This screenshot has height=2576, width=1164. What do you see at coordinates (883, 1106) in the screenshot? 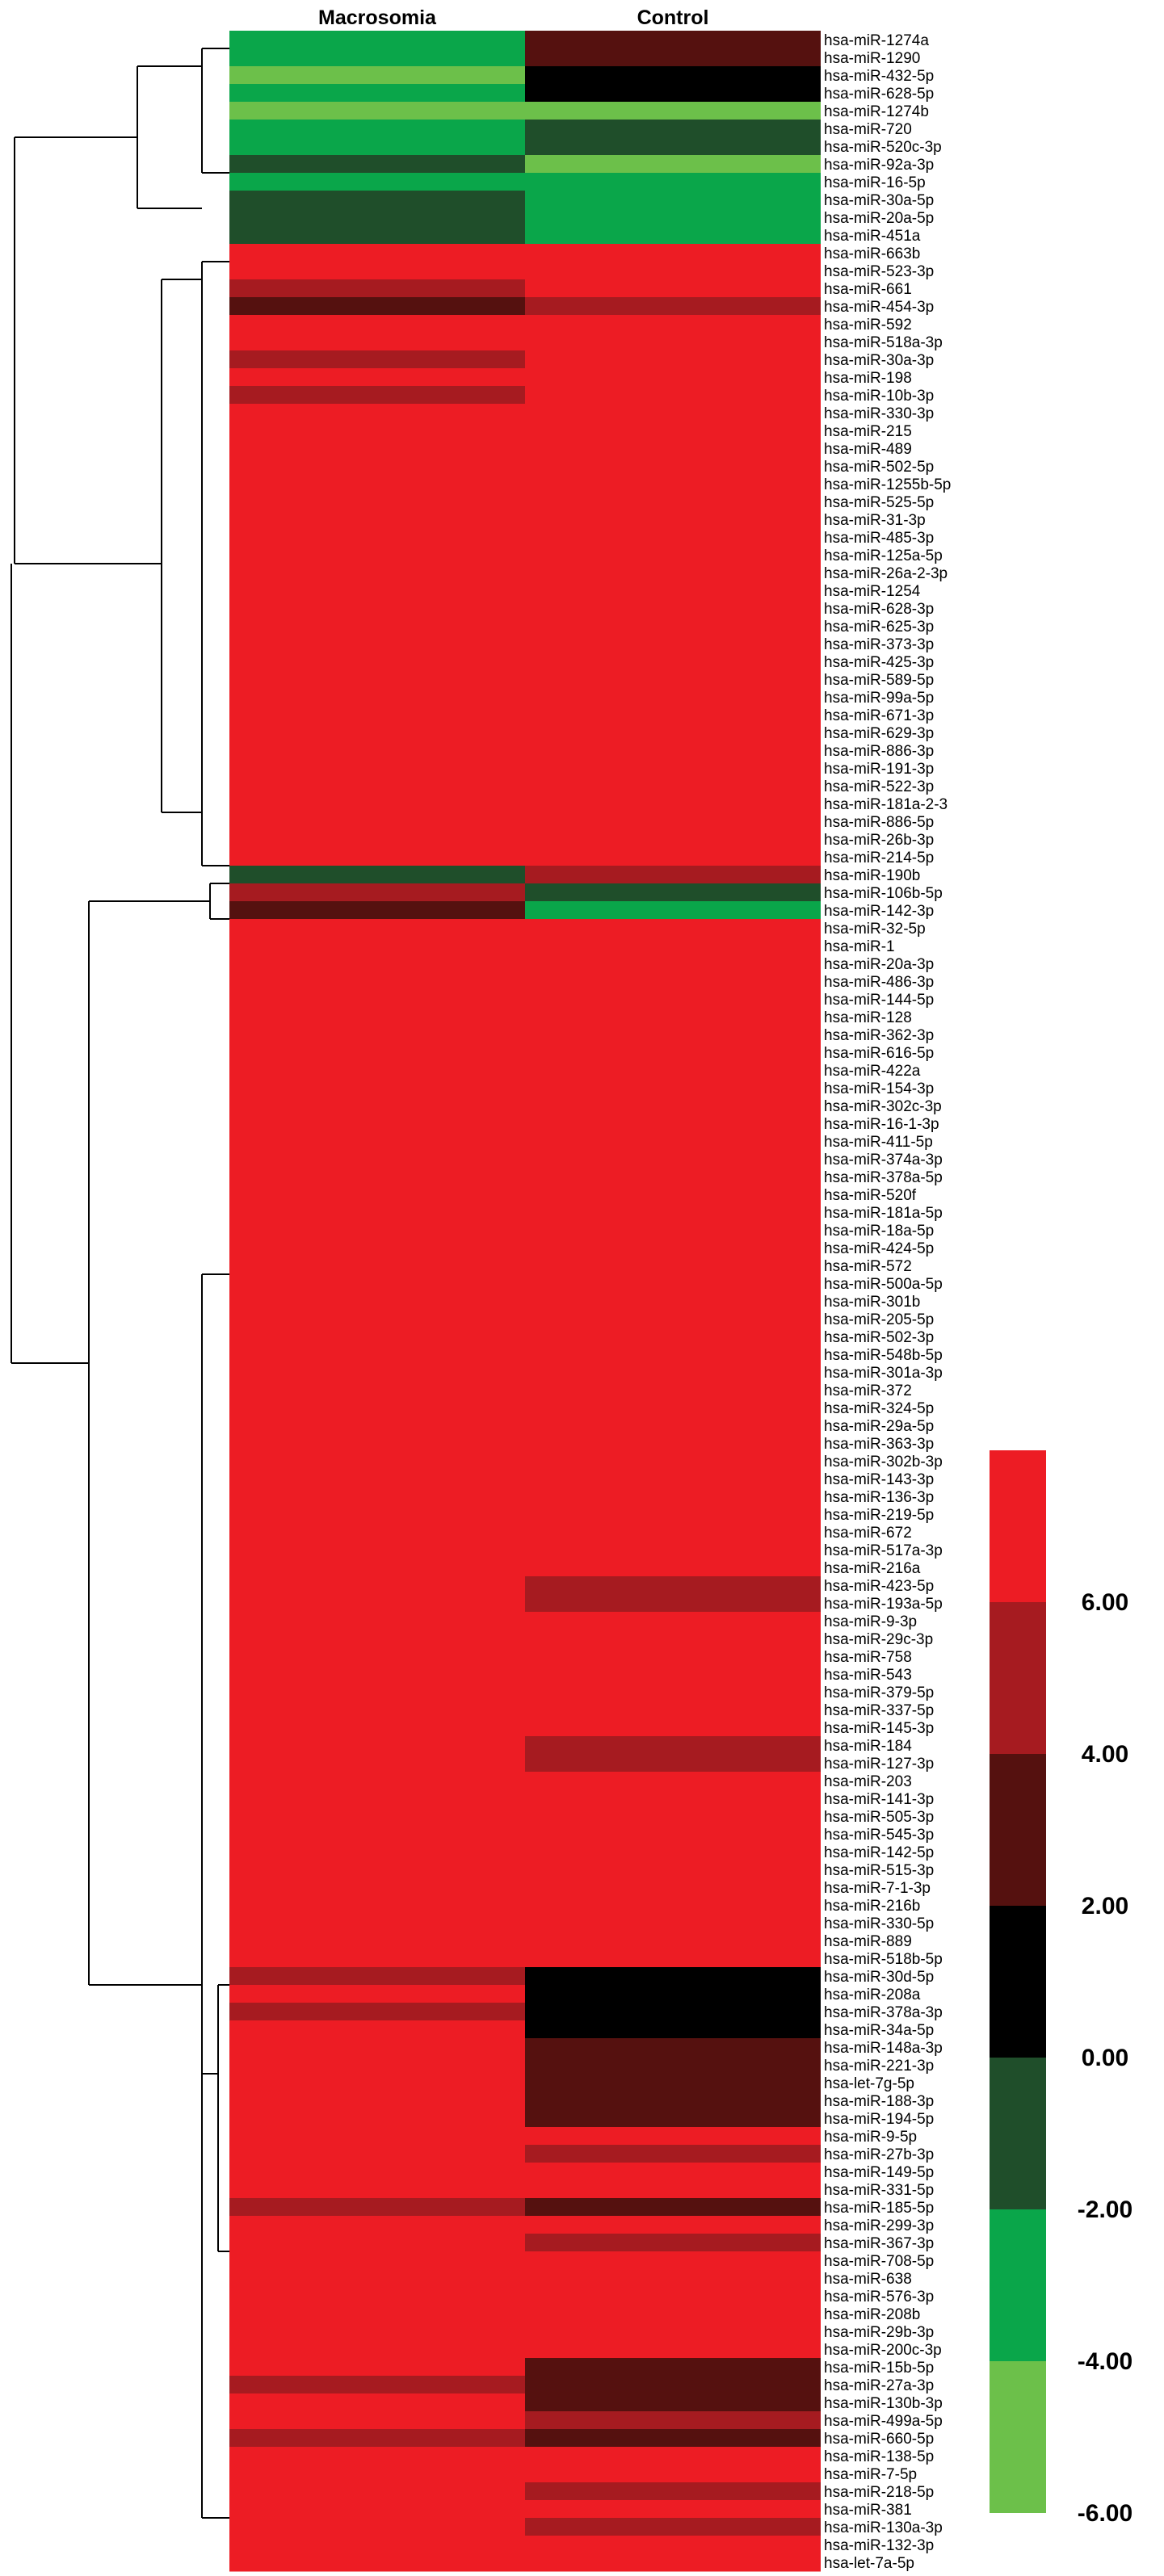
I see `row-label: hsa-miR-302c-3p` at bounding box center [883, 1106].